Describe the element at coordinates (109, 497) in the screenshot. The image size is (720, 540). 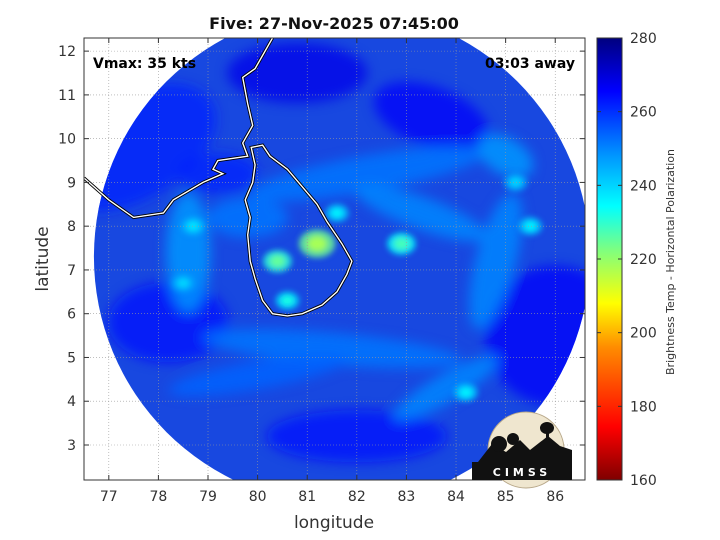
I see `x-tick-label: 77` at that location.